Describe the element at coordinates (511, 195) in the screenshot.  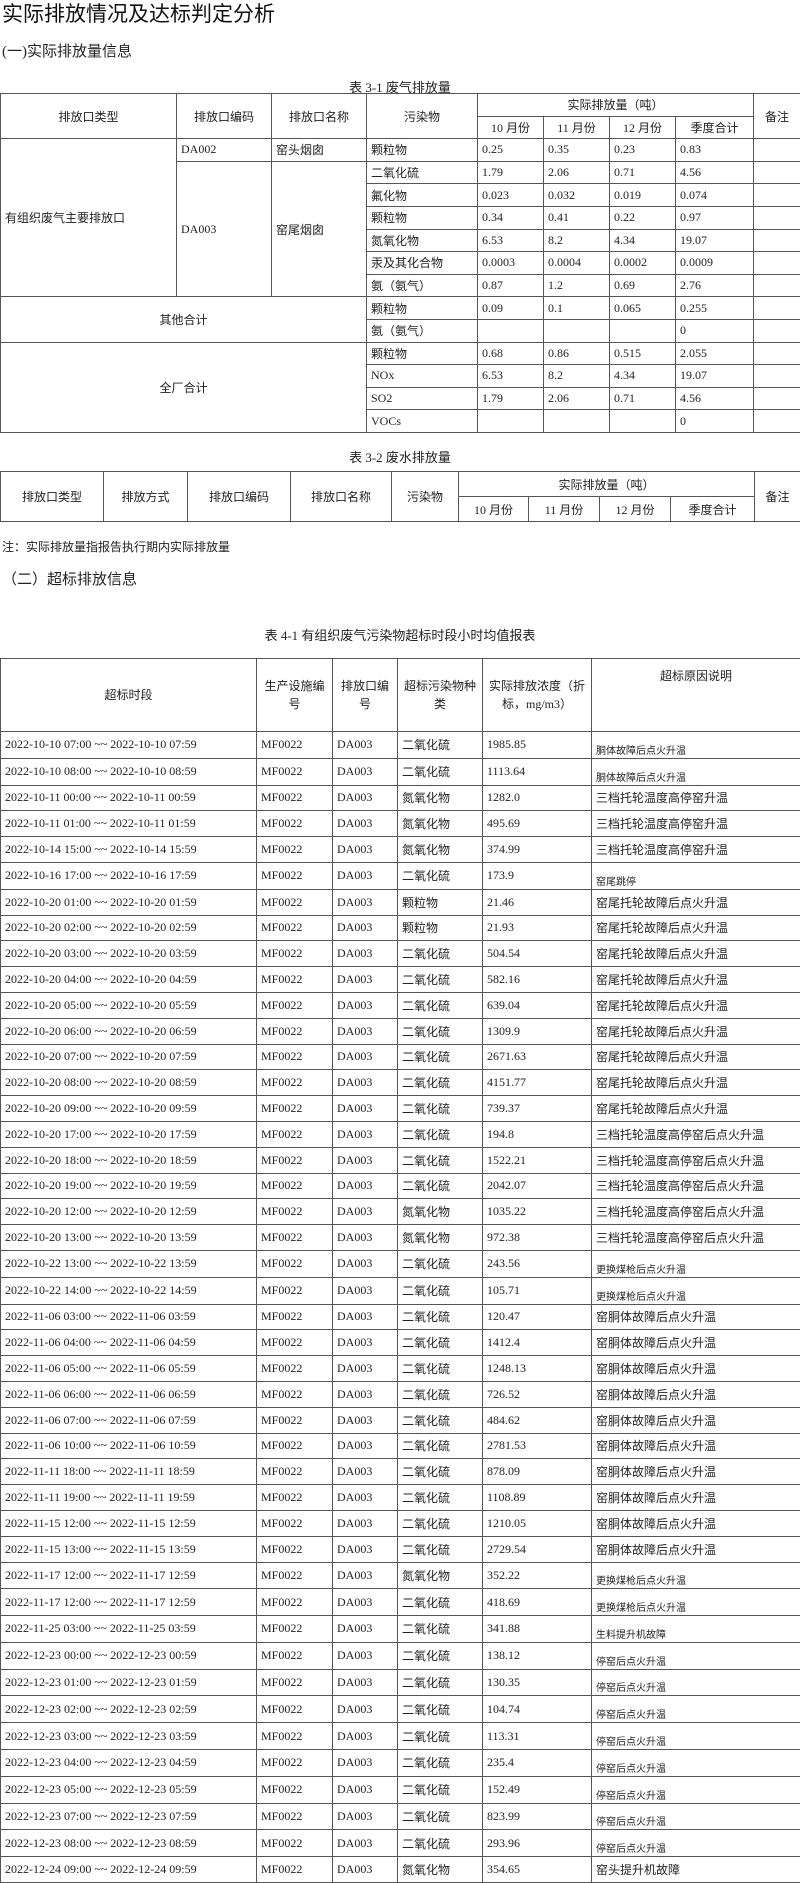
I see `october: 0.023` at that location.